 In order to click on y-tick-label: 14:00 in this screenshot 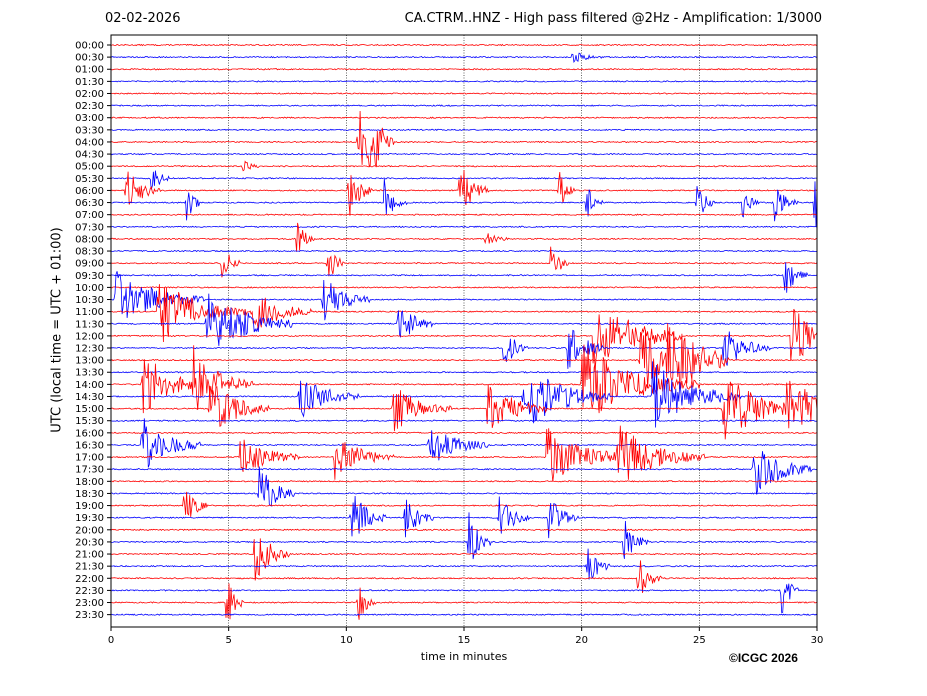, I will do `click(89, 385)`.